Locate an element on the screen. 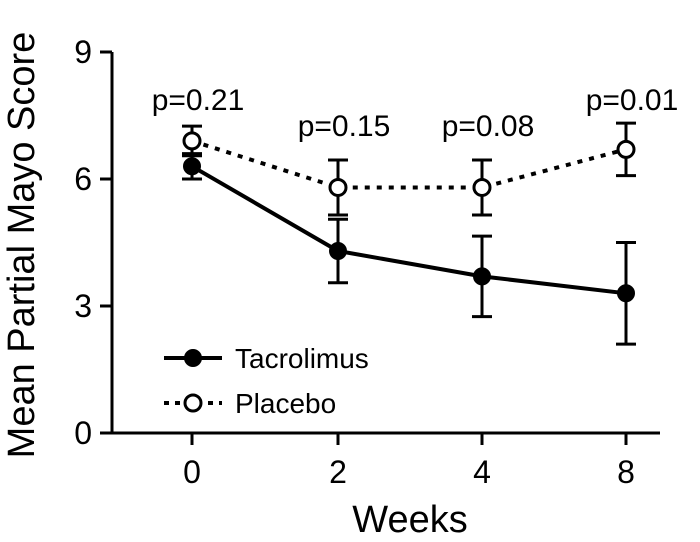 Image resolution: width=700 pixels, height=542 pixels. legend-marker-tacrolimus is located at coordinates (193, 358).